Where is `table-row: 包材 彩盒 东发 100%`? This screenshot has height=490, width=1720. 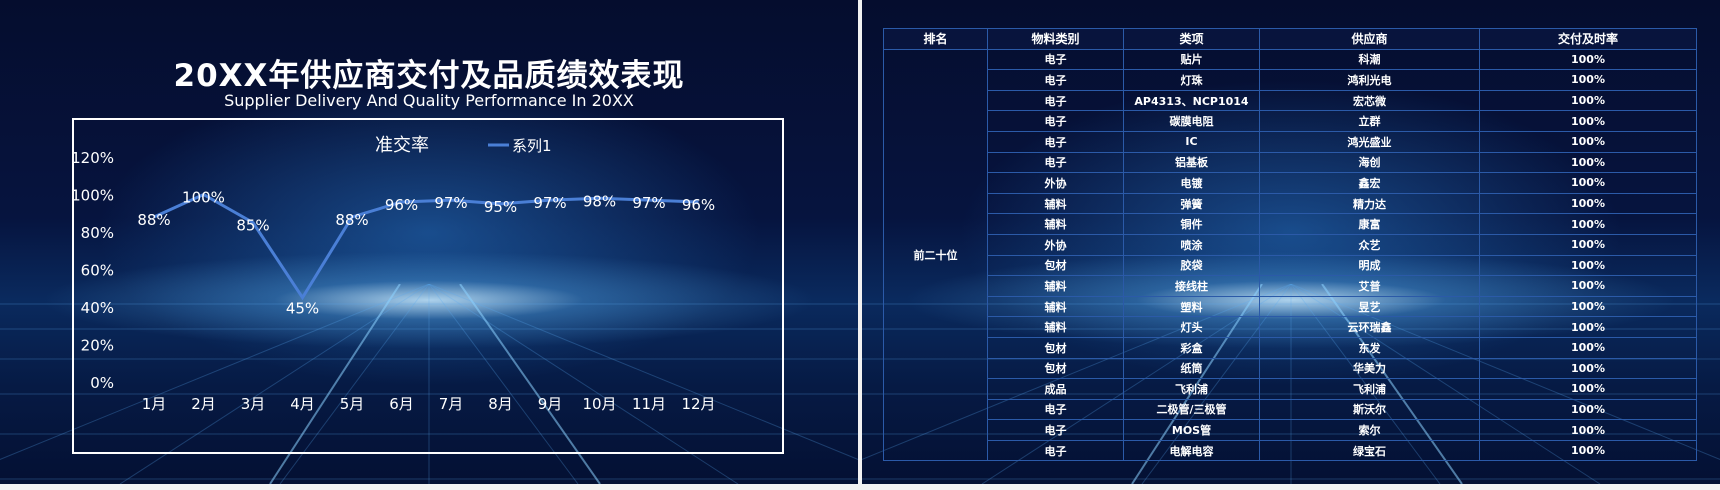 table-row: 包材 彩盒 东发 100% is located at coordinates (1290, 347).